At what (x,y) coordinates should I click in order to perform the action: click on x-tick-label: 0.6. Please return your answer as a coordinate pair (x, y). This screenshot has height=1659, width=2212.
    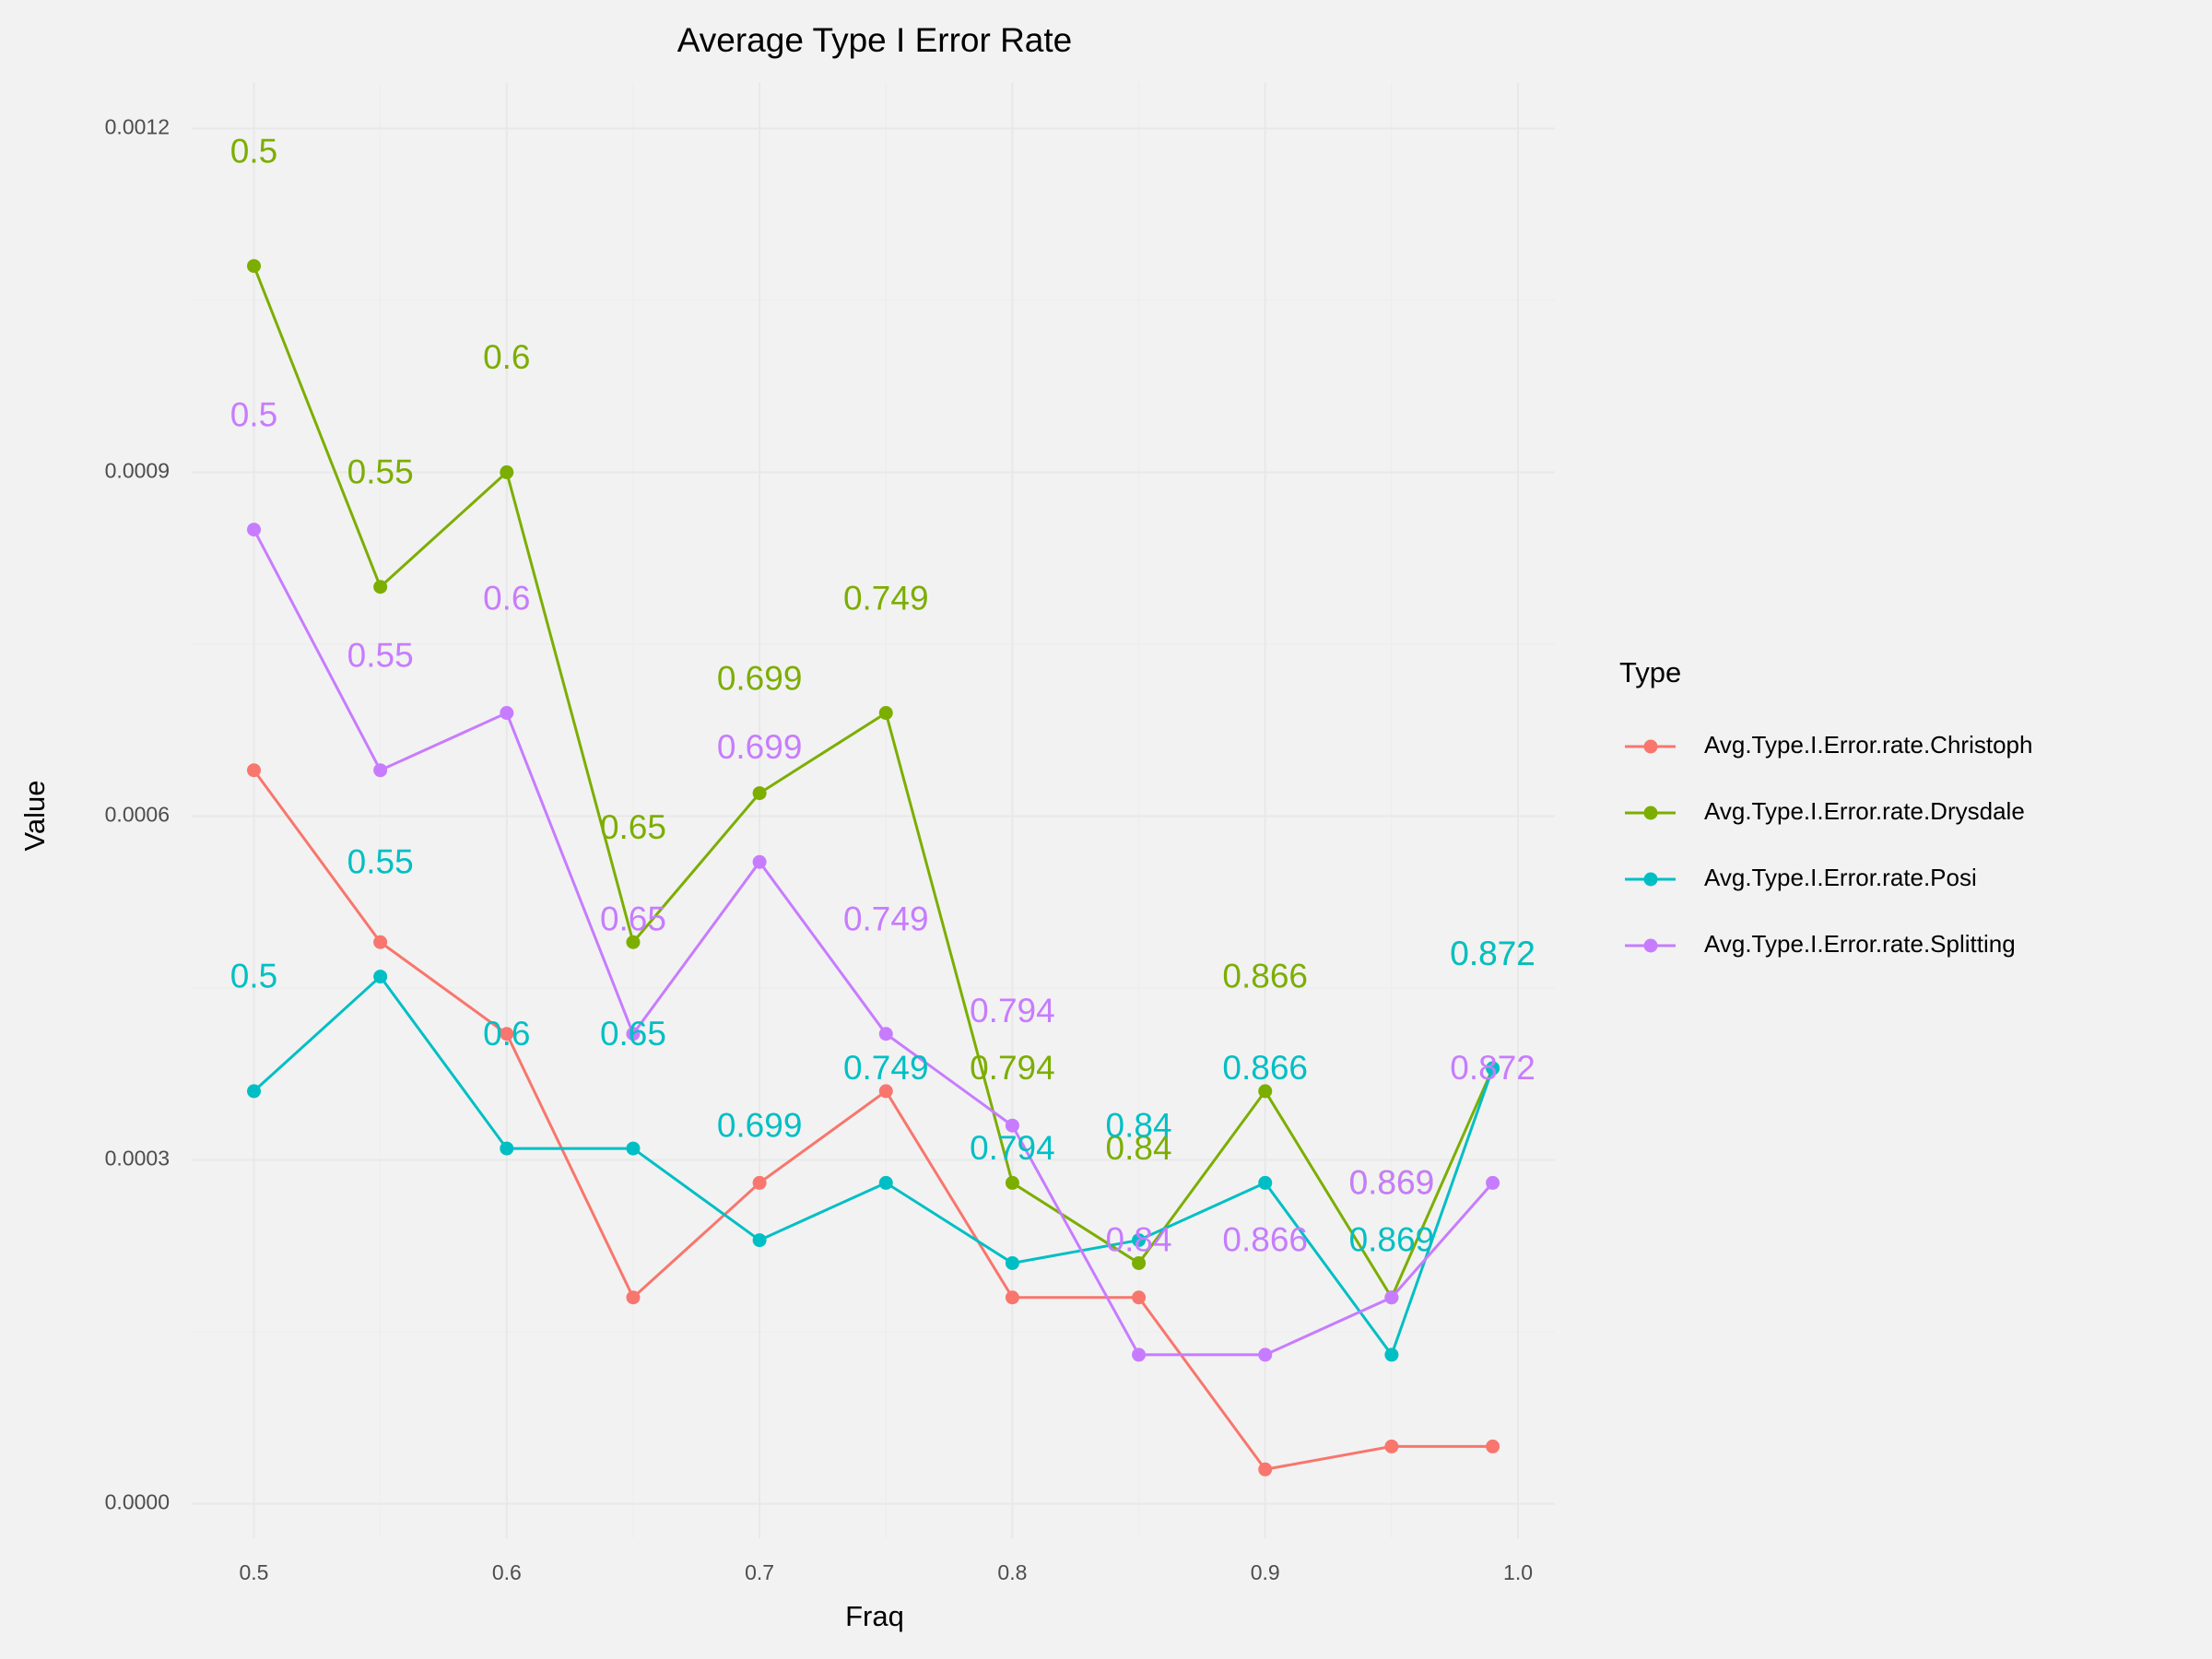
    Looking at the image, I should click on (507, 1572).